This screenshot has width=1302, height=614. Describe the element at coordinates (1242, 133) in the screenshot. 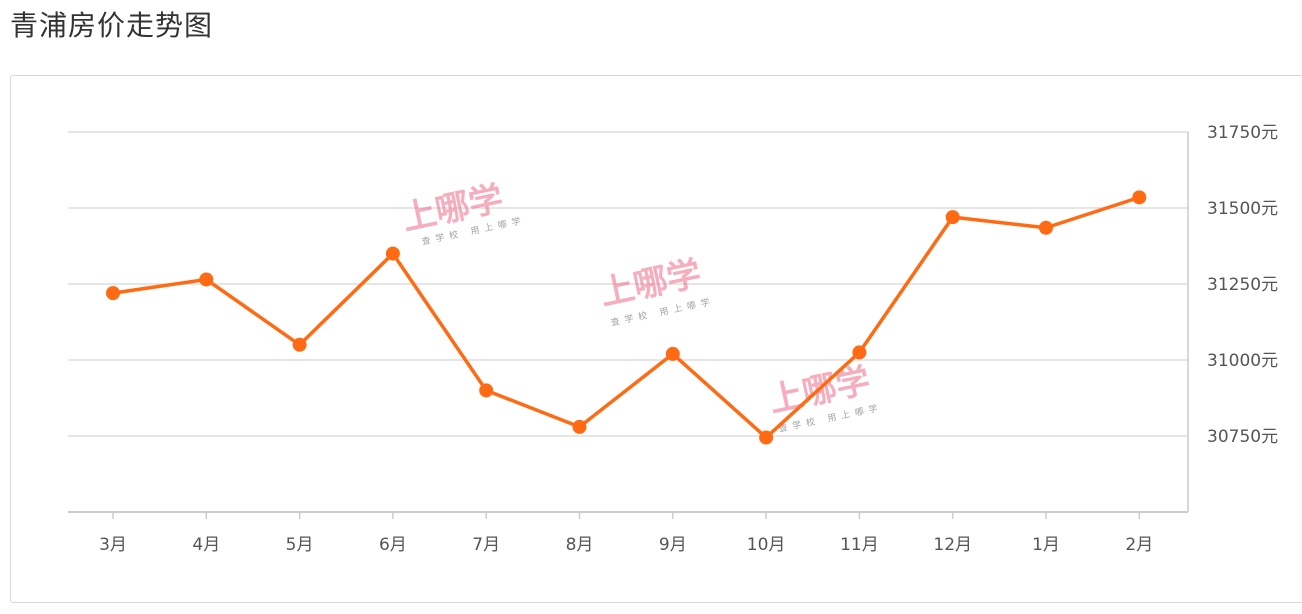

I see `y-tick-label: 31750元` at that location.